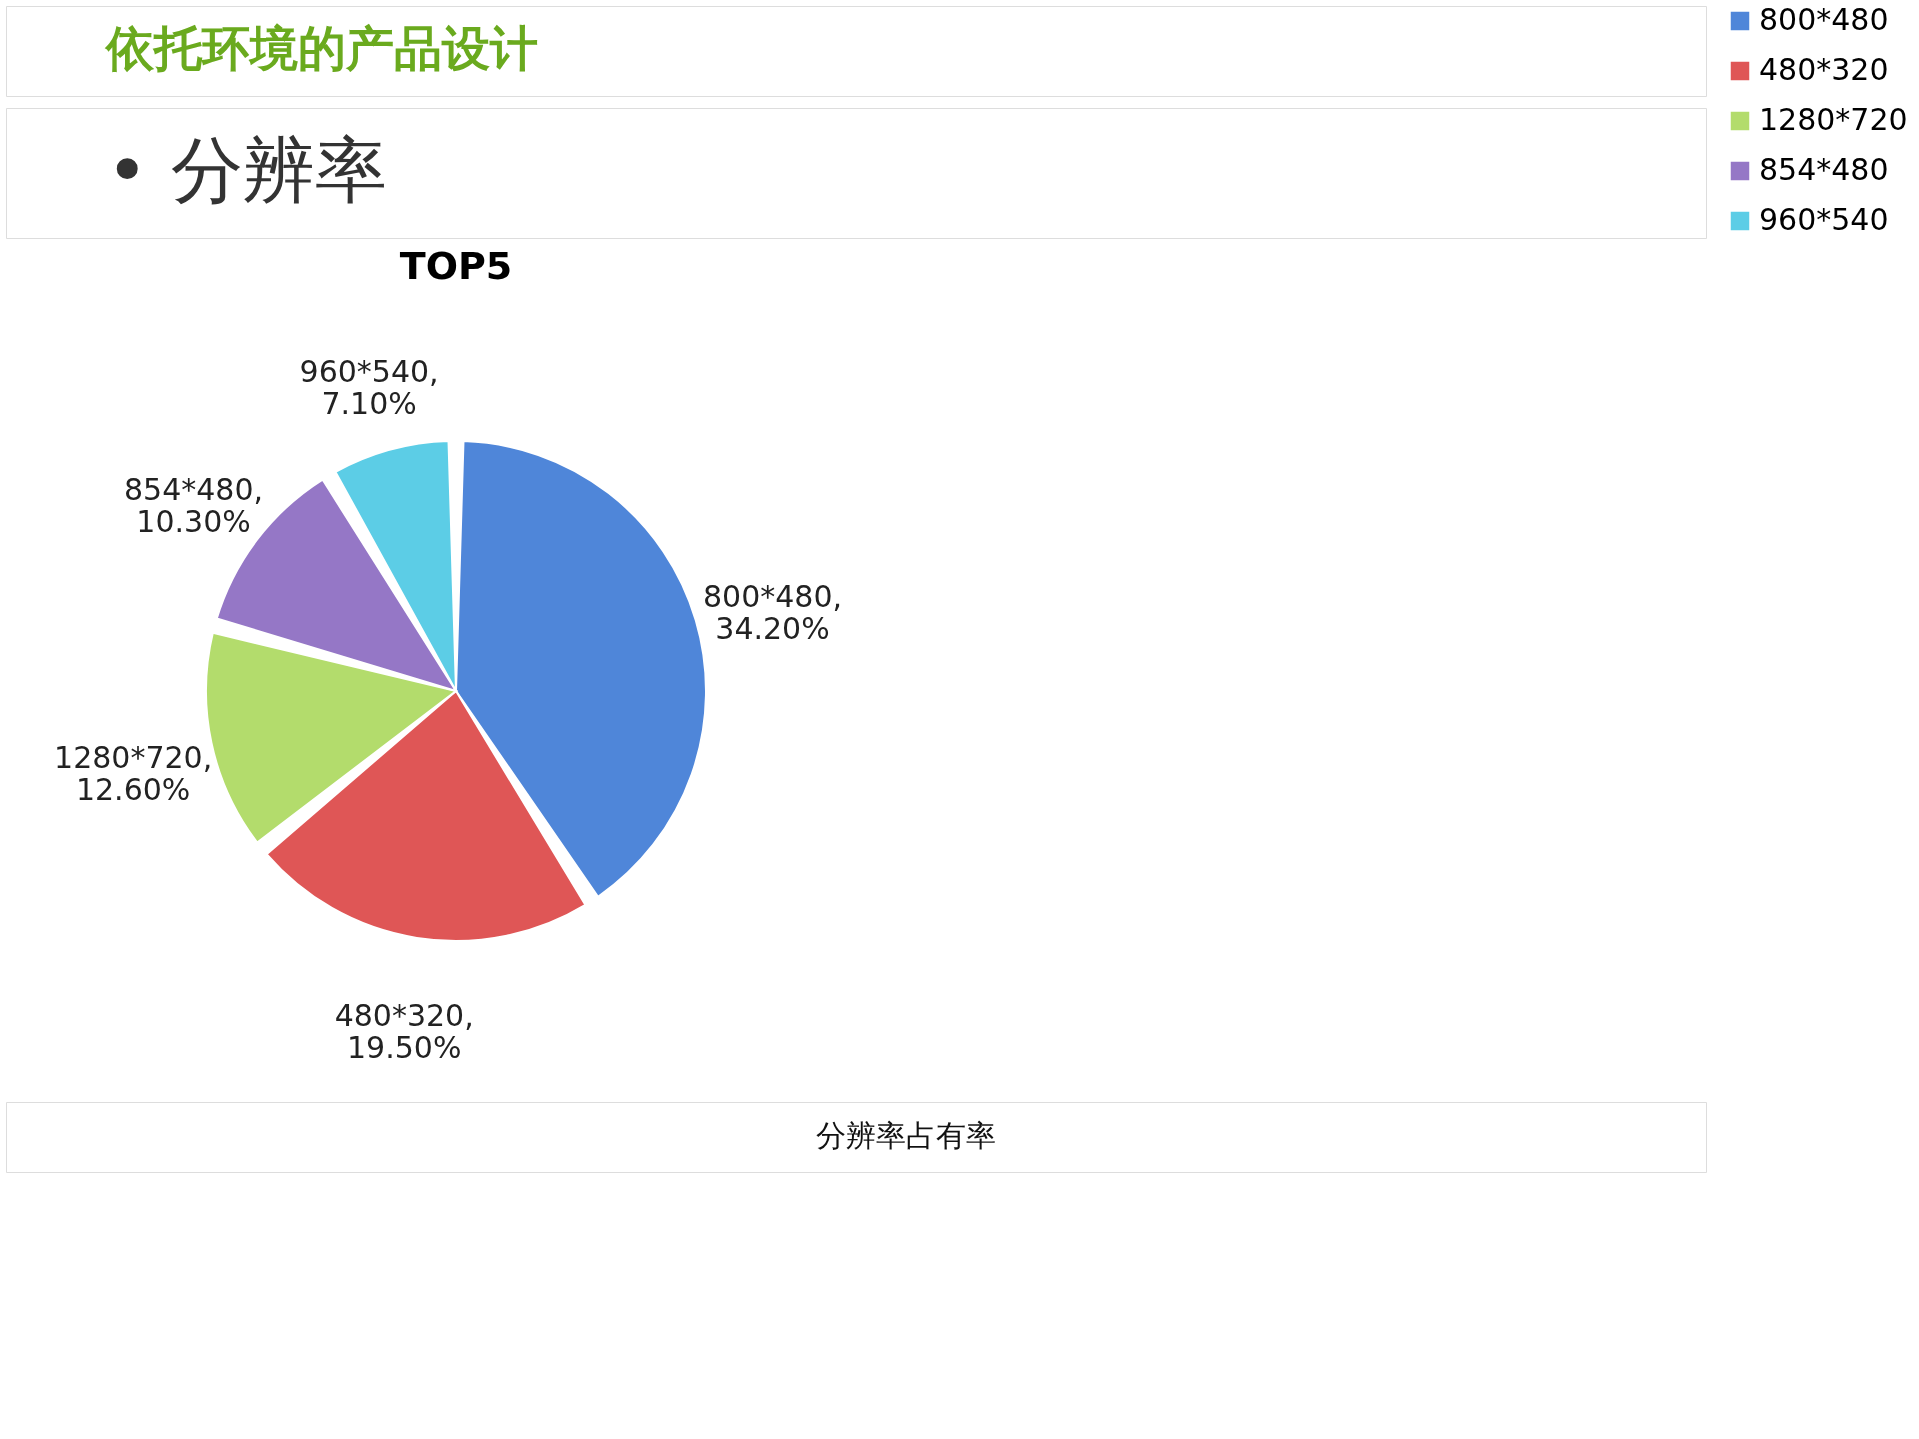 The width and height of the screenshot is (1919, 1439). I want to click on text: 分辨率占有率, so click(906, 1135).